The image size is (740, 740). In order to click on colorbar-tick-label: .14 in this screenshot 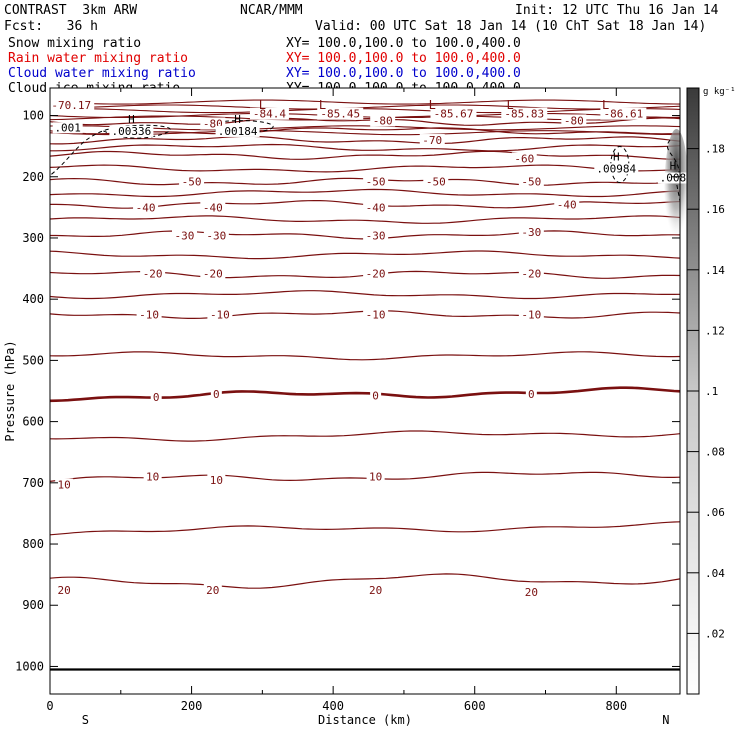, I will do `click(715, 270)`.